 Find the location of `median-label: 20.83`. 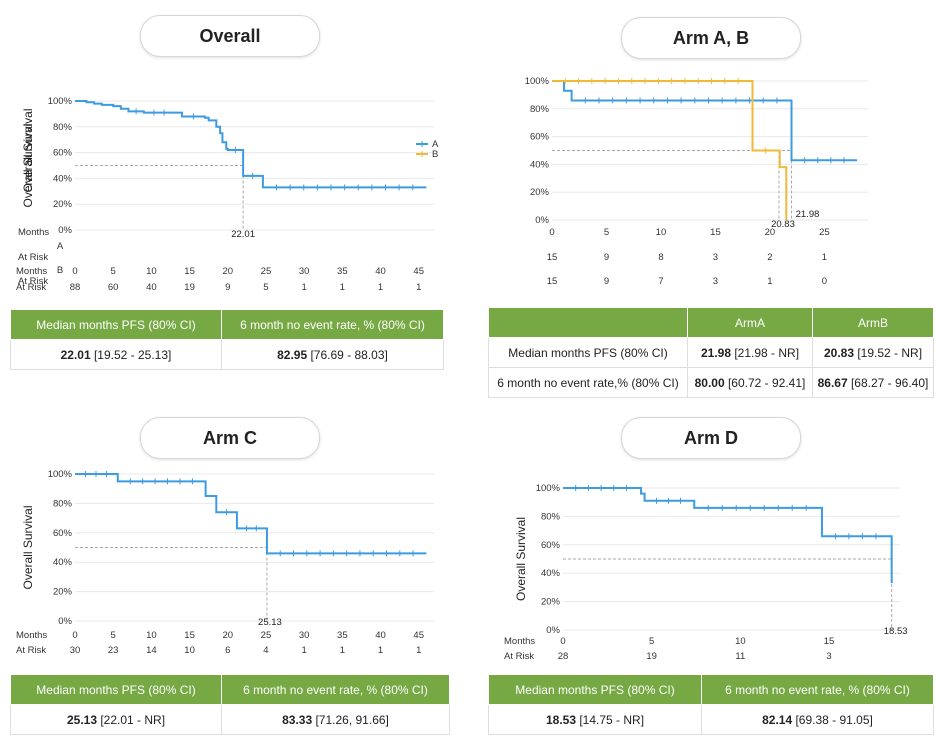

median-label: 20.83 is located at coordinates (783, 224).